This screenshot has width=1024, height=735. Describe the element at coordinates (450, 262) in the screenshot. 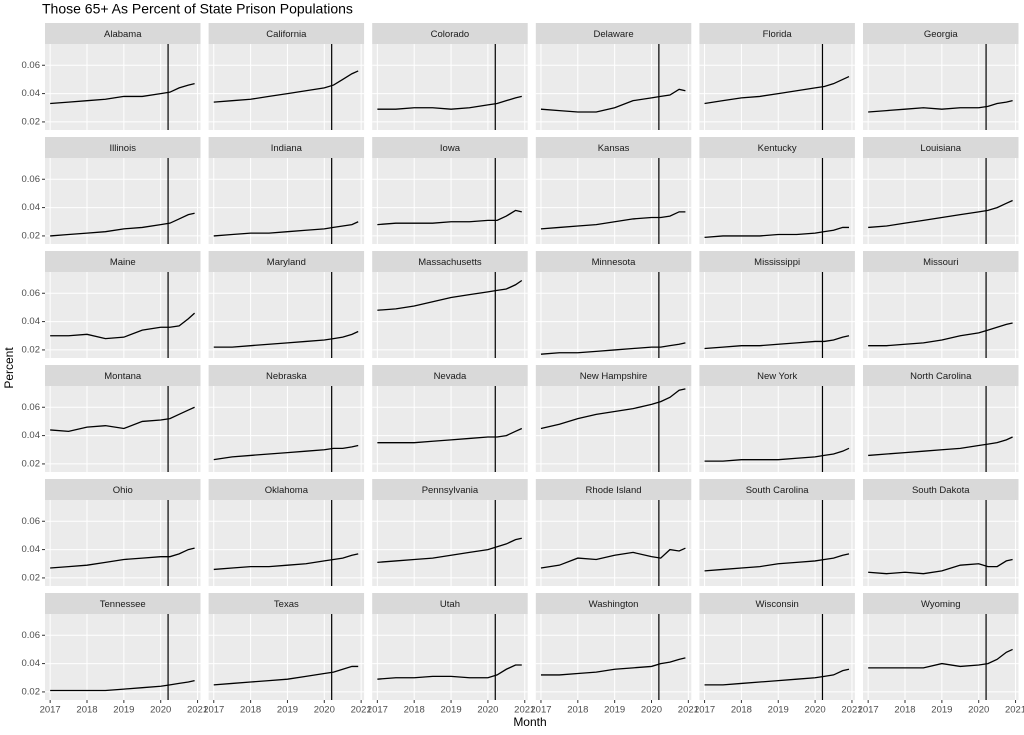

I see `strip-label: Massachusetts` at that location.